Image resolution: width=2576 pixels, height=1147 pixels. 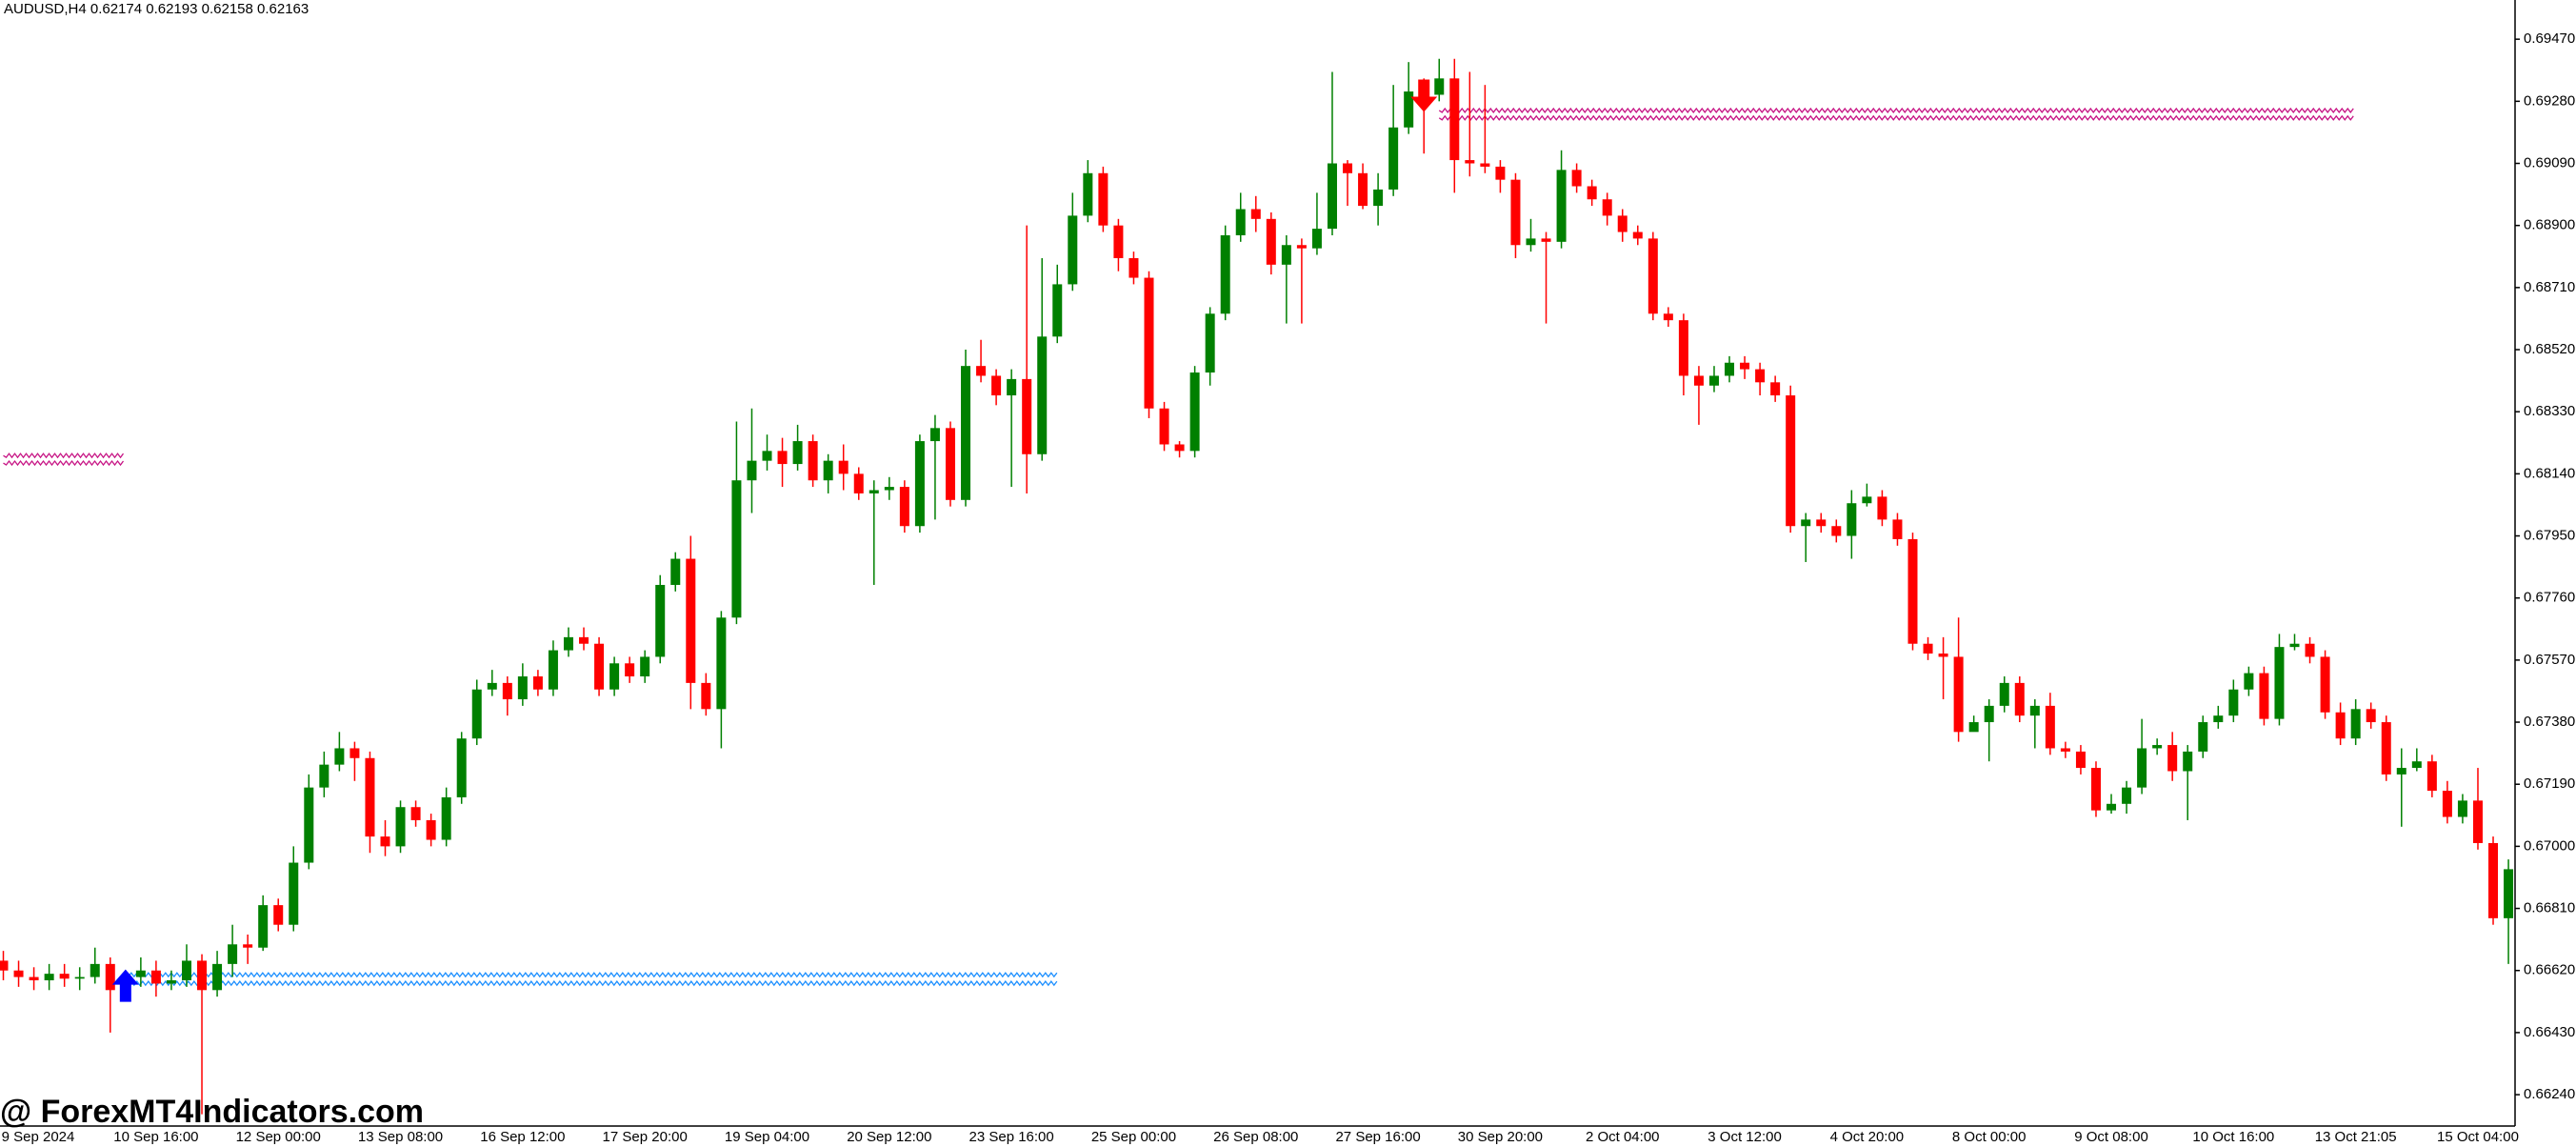 What do you see at coordinates (212, 1112) in the screenshot?
I see `watermark: @ ForexMT4Indicators.com` at bounding box center [212, 1112].